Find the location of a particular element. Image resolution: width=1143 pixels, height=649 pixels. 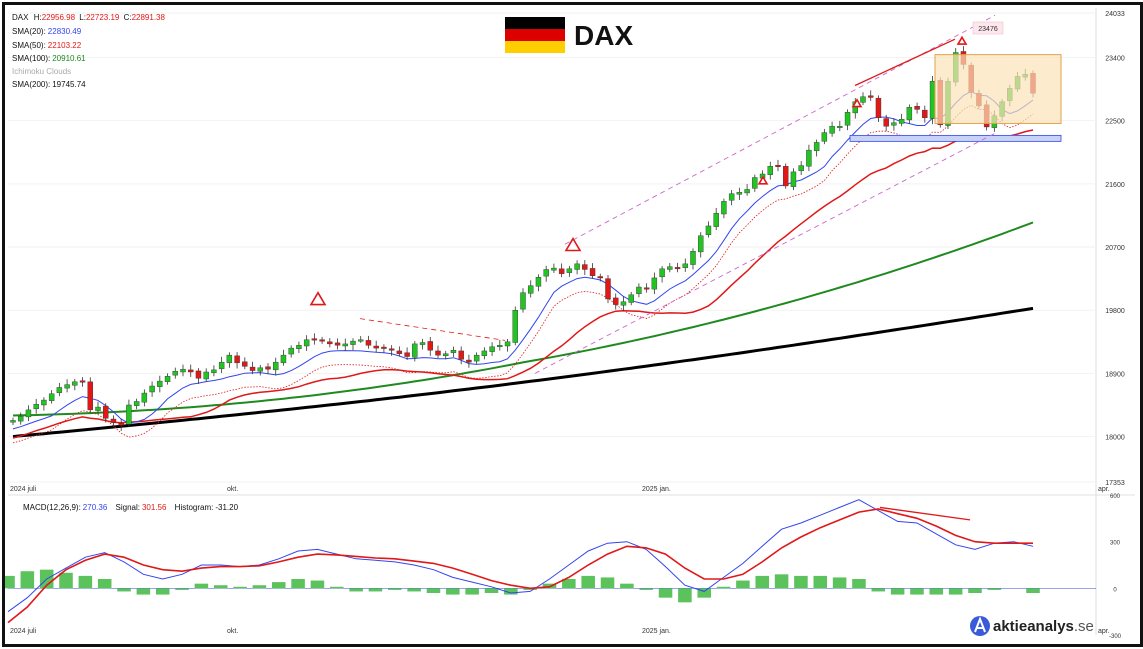

macd-tick-label: 600 is located at coordinates (1115, 497).